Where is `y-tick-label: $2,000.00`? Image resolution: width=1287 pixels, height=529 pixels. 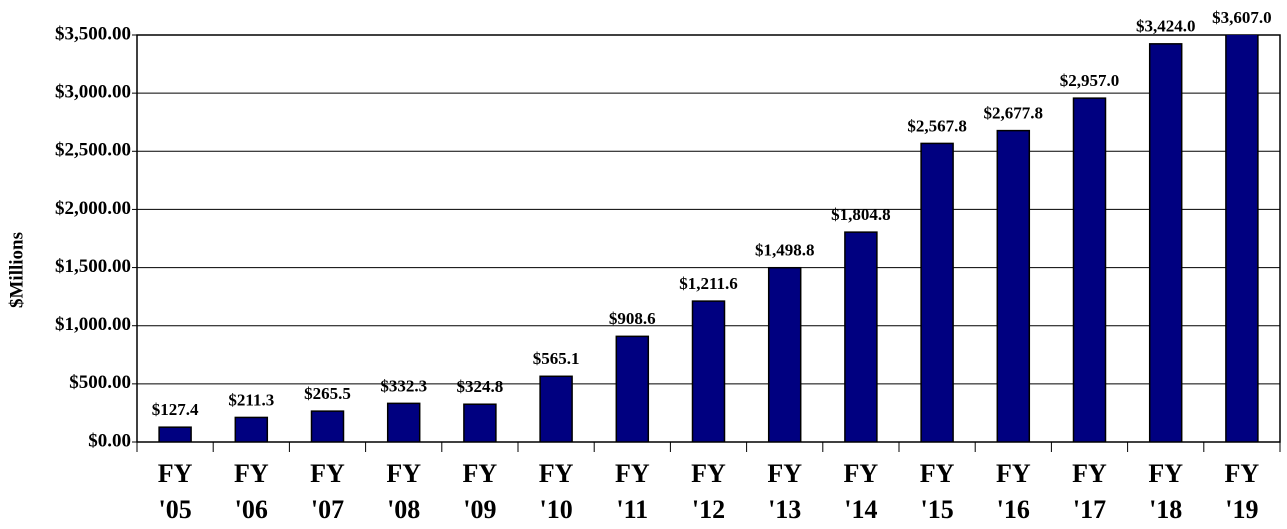
y-tick-label: $2,000.00 is located at coordinates (93, 208).